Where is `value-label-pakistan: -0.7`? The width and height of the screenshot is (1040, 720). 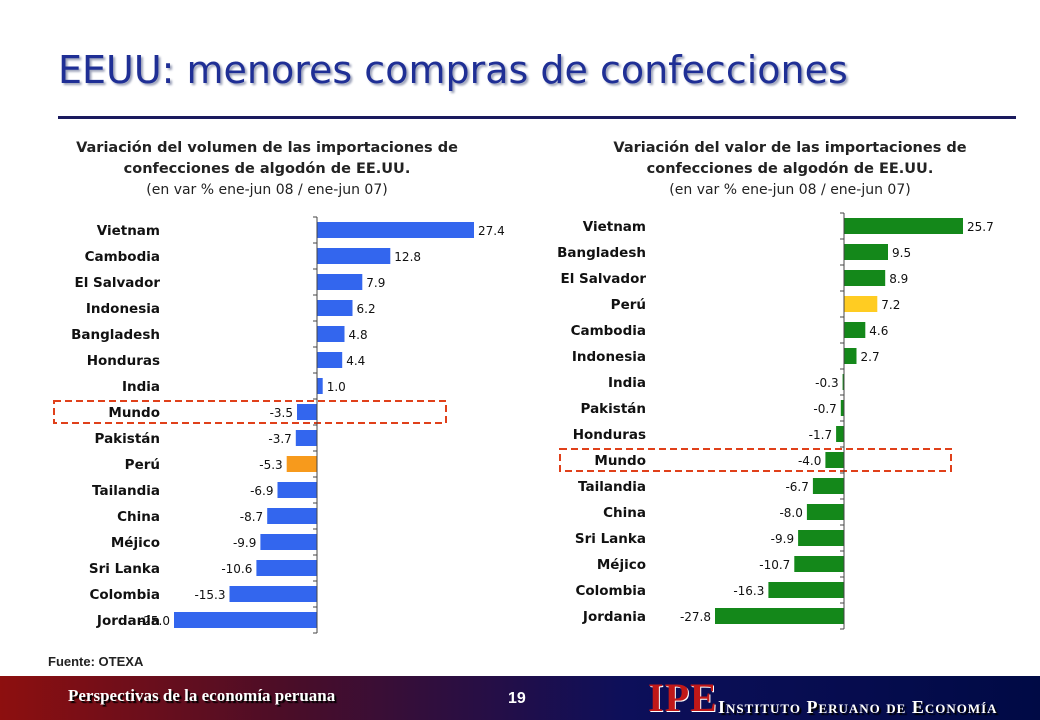 value-label-pakistan: -0.7 is located at coordinates (824, 409).